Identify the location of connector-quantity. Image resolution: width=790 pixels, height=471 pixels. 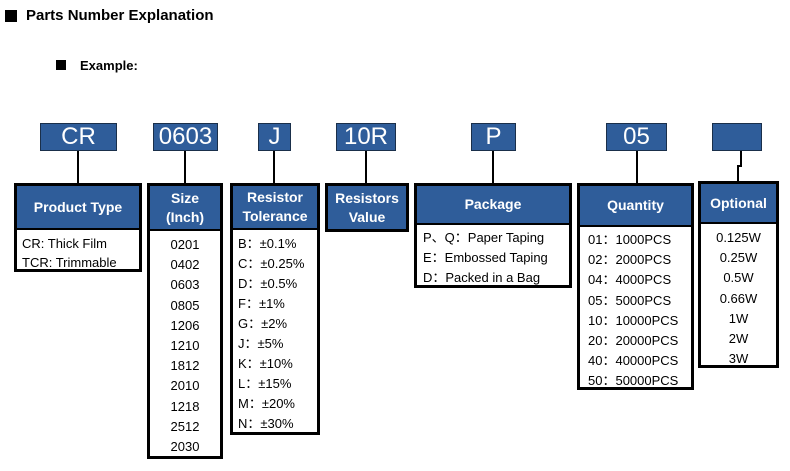
(637, 167).